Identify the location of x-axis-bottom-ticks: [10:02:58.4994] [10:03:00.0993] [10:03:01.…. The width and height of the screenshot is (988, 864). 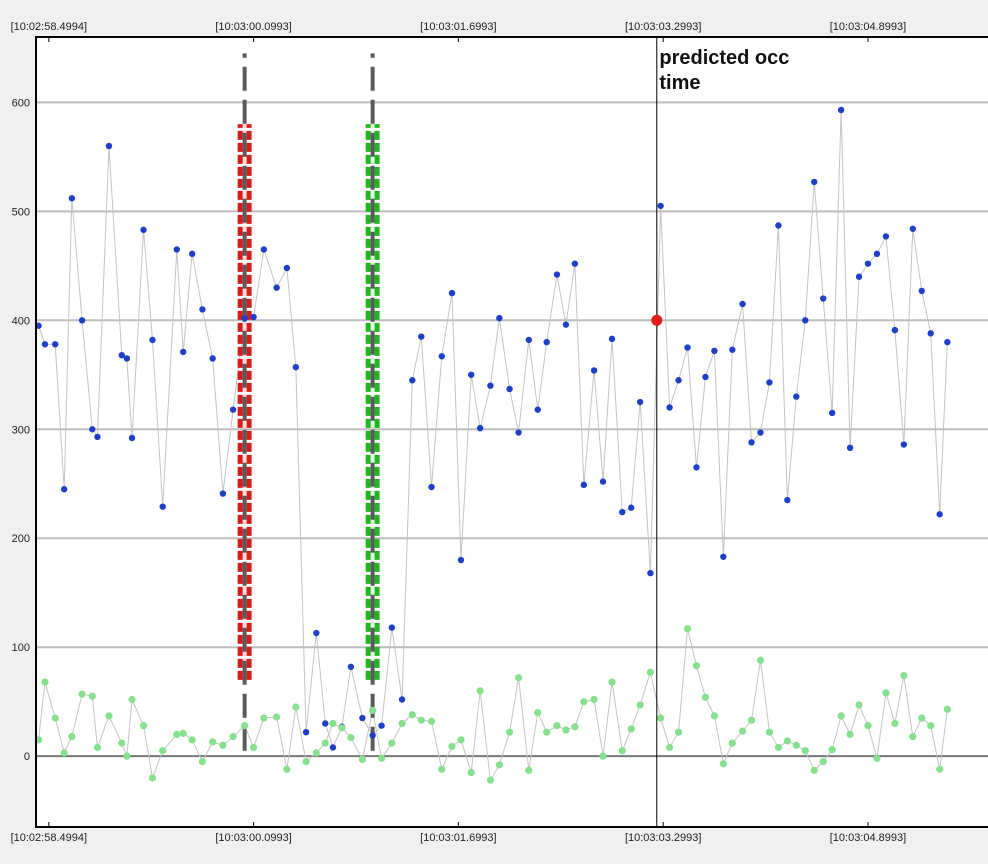
(458, 833).